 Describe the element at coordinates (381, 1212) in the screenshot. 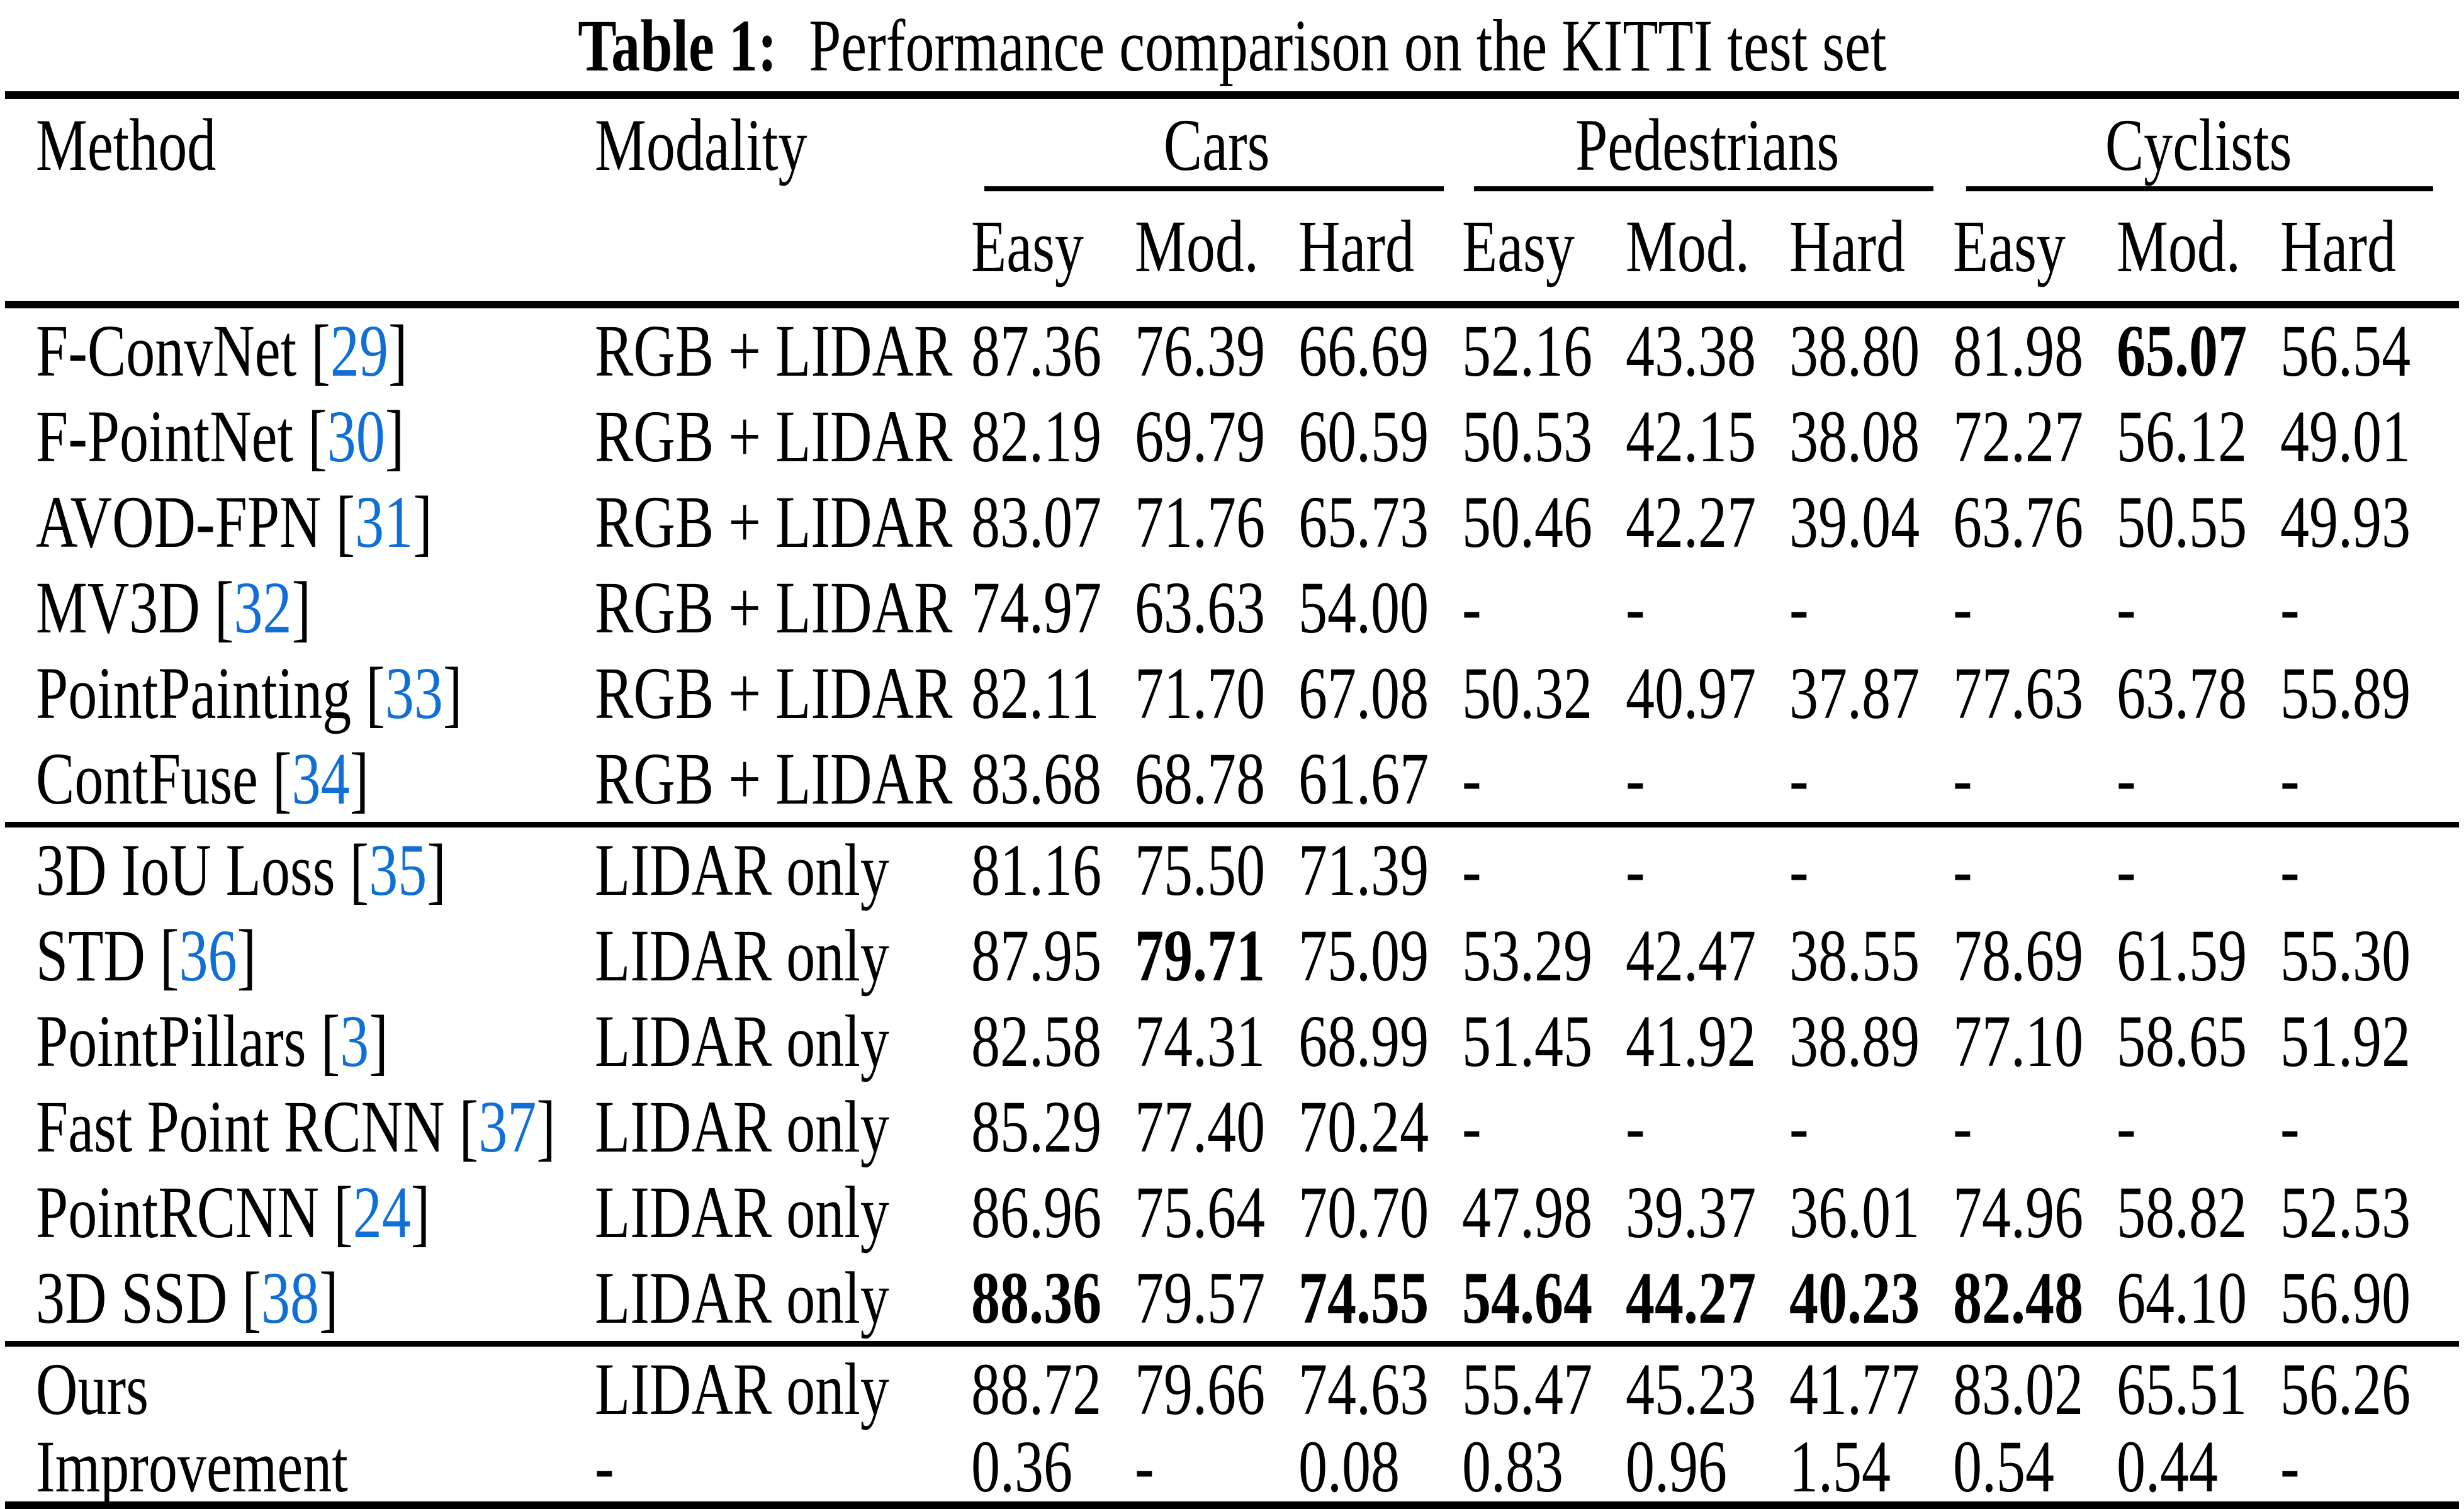

I see `citation-number: 24` at that location.